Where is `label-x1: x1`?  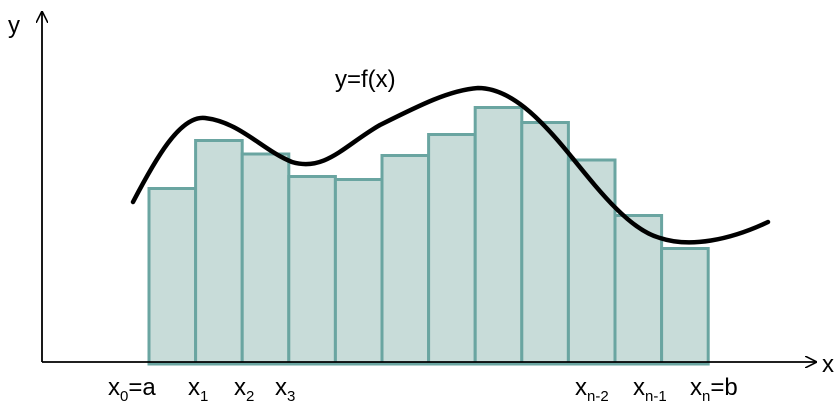 label-x1: x1 is located at coordinates (198, 389).